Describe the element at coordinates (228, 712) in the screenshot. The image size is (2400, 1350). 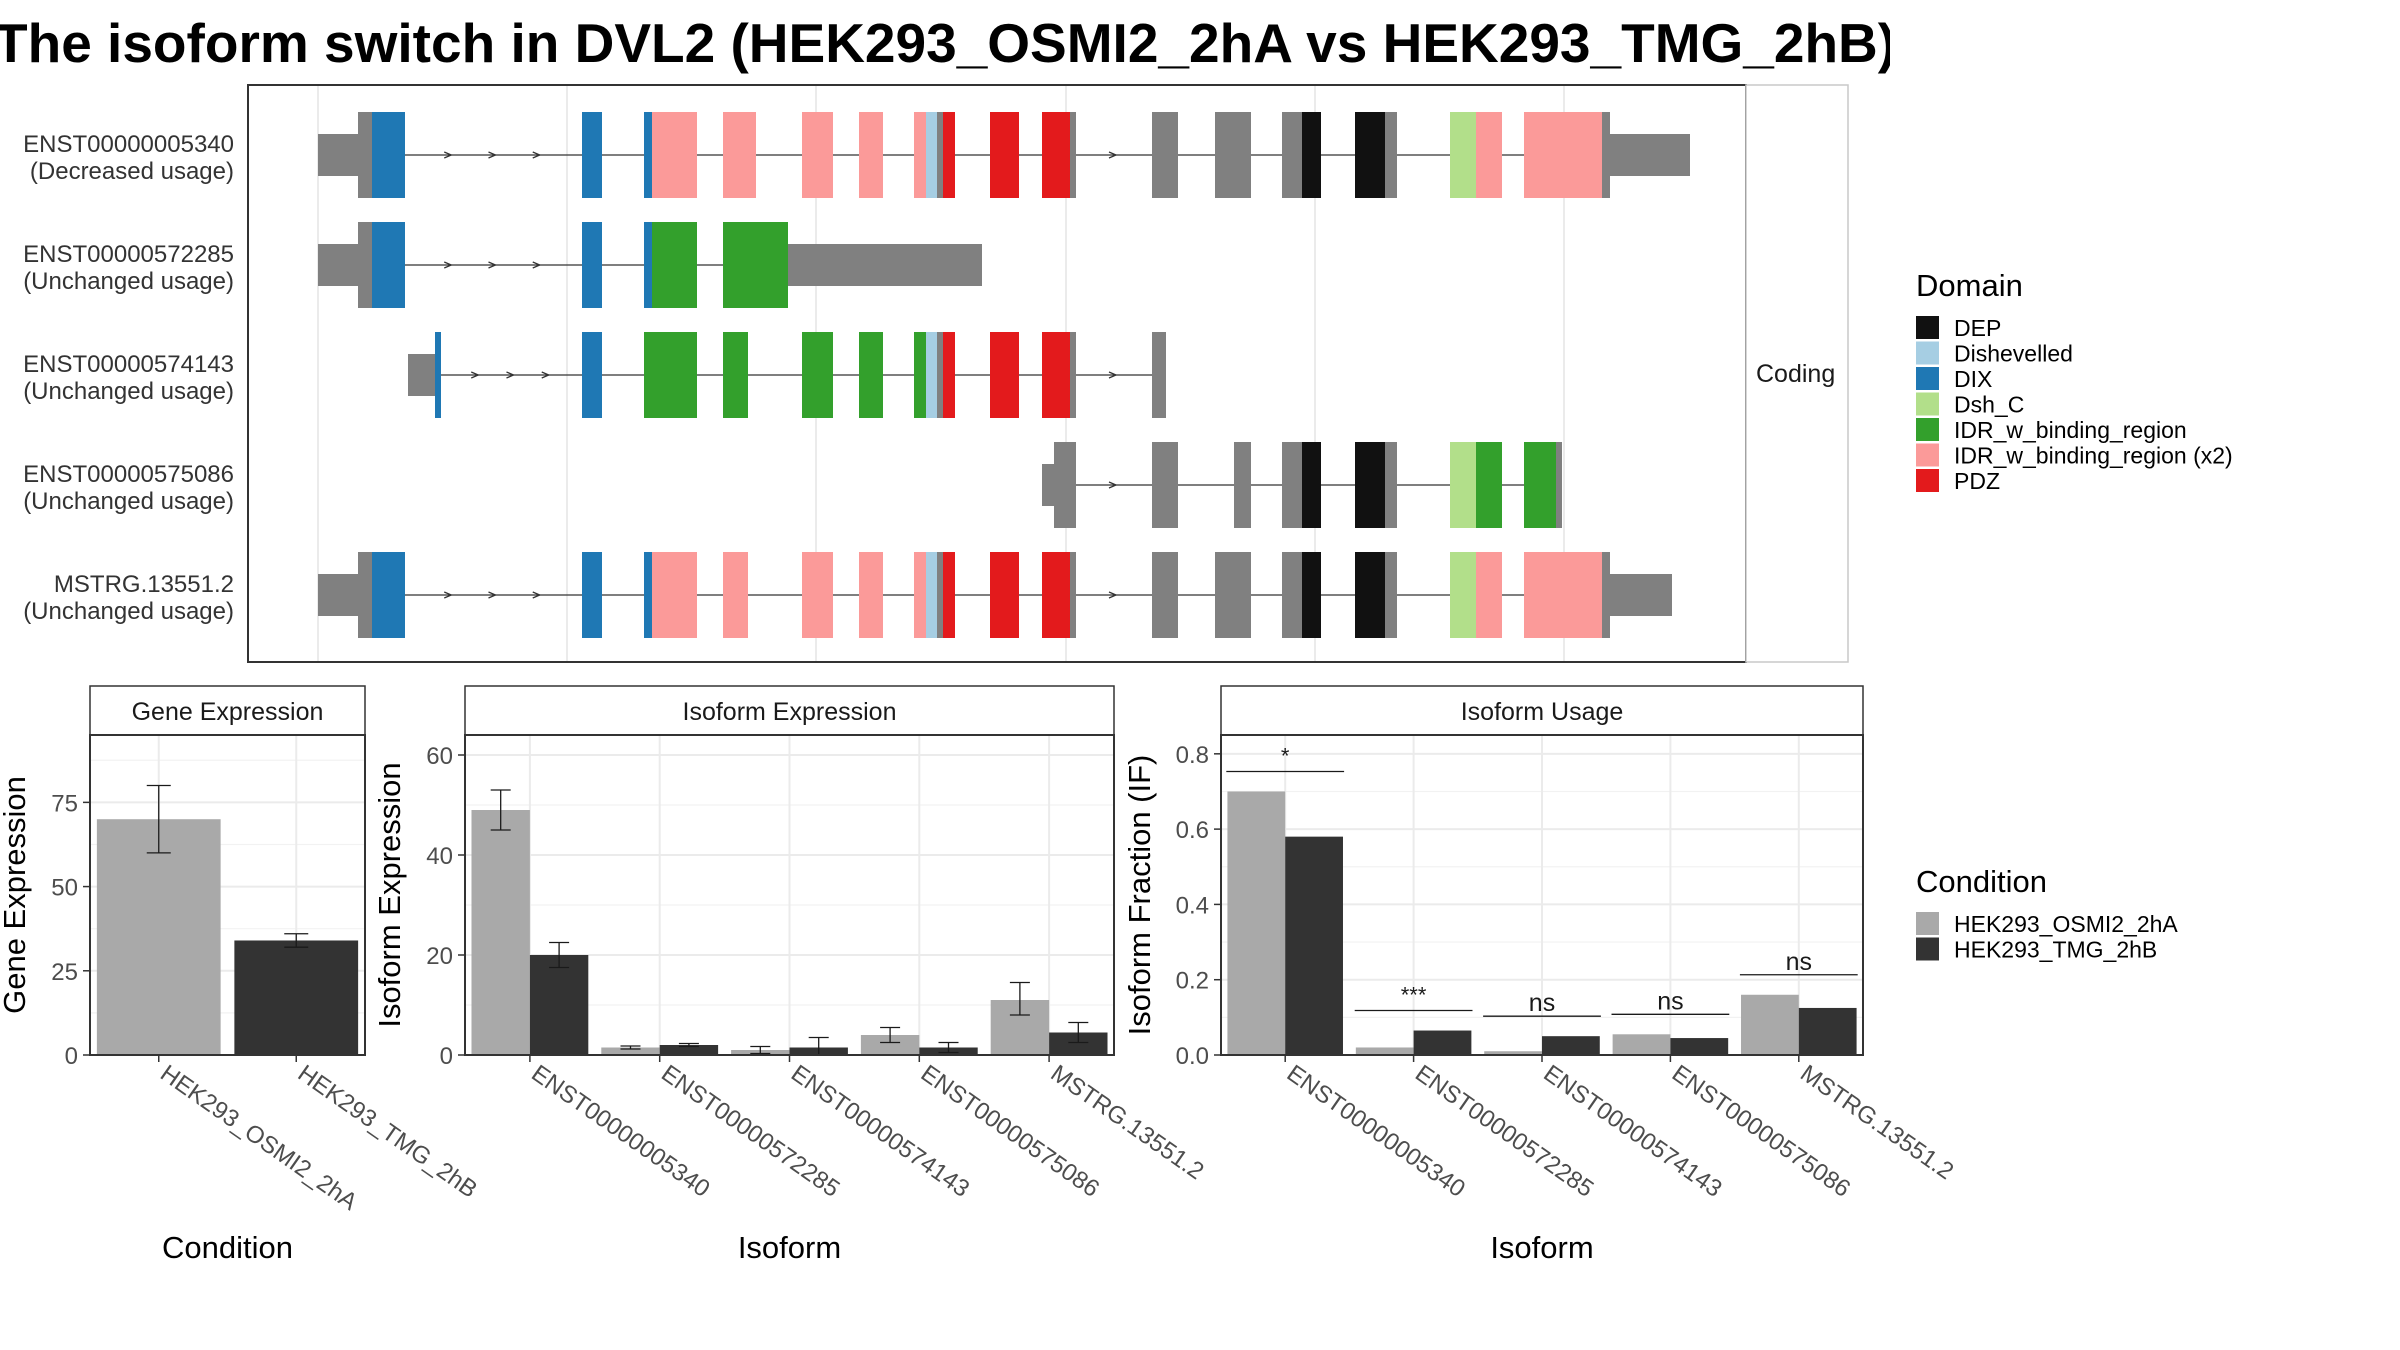
I see `chart-title: Gene Expression` at that location.